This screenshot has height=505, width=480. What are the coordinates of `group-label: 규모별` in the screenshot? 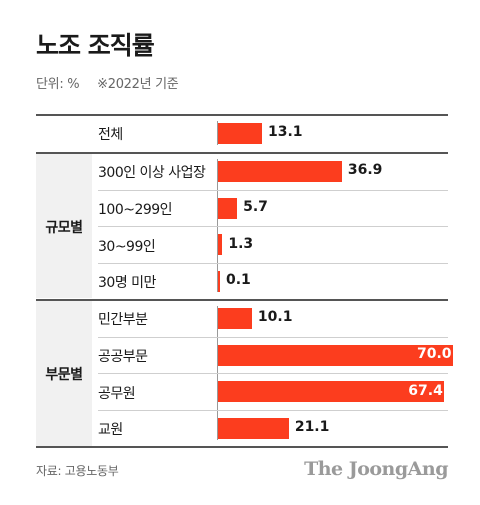 It's located at (64, 227).